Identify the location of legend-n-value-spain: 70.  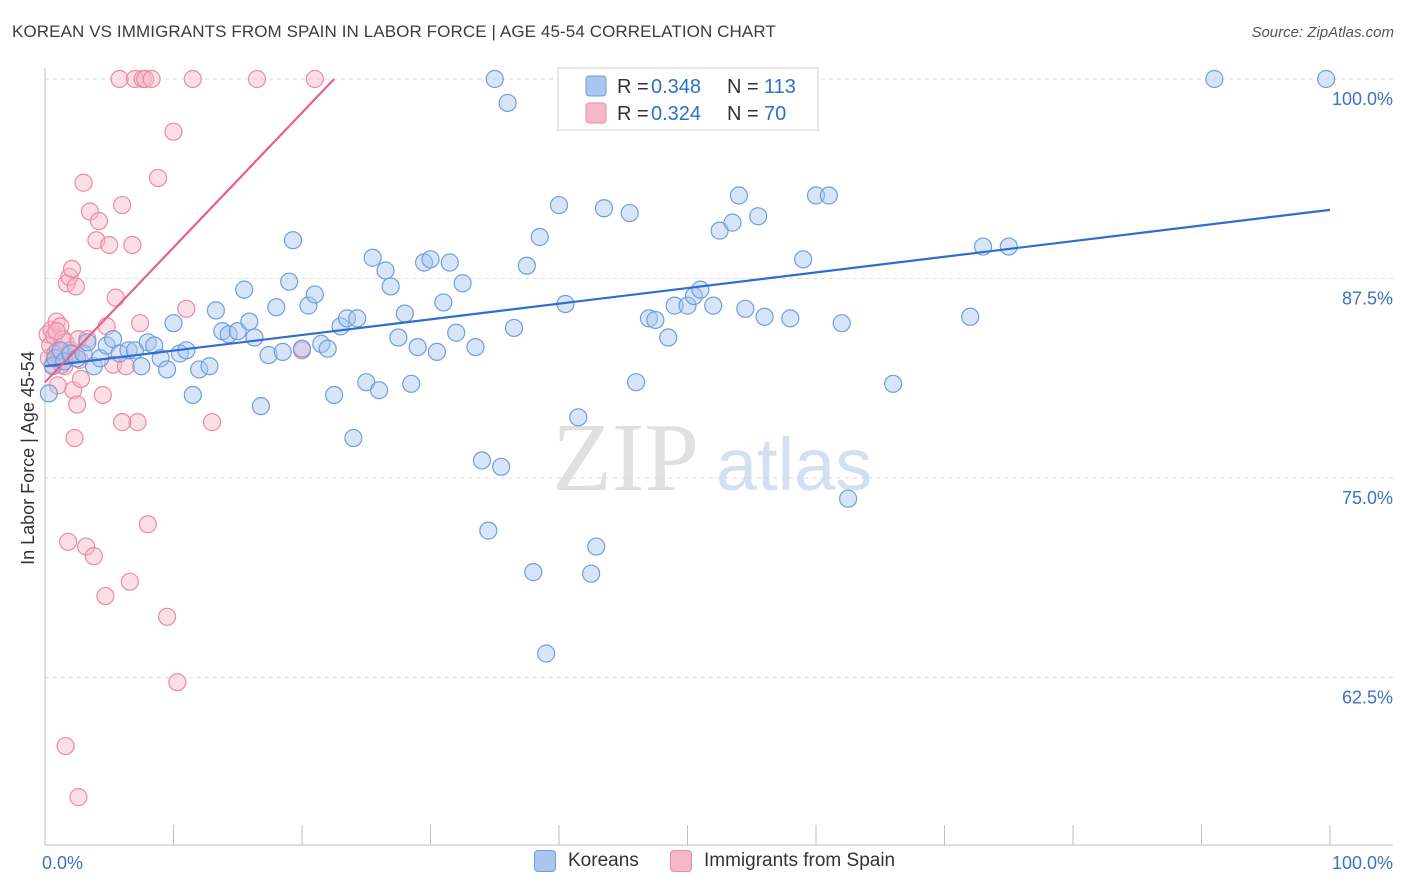
(775, 114).